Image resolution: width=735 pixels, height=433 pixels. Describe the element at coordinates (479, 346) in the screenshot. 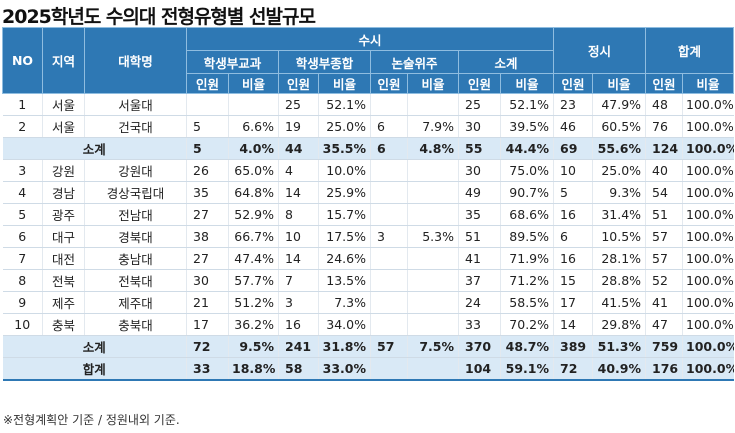

I see `cell-count: 370` at that location.